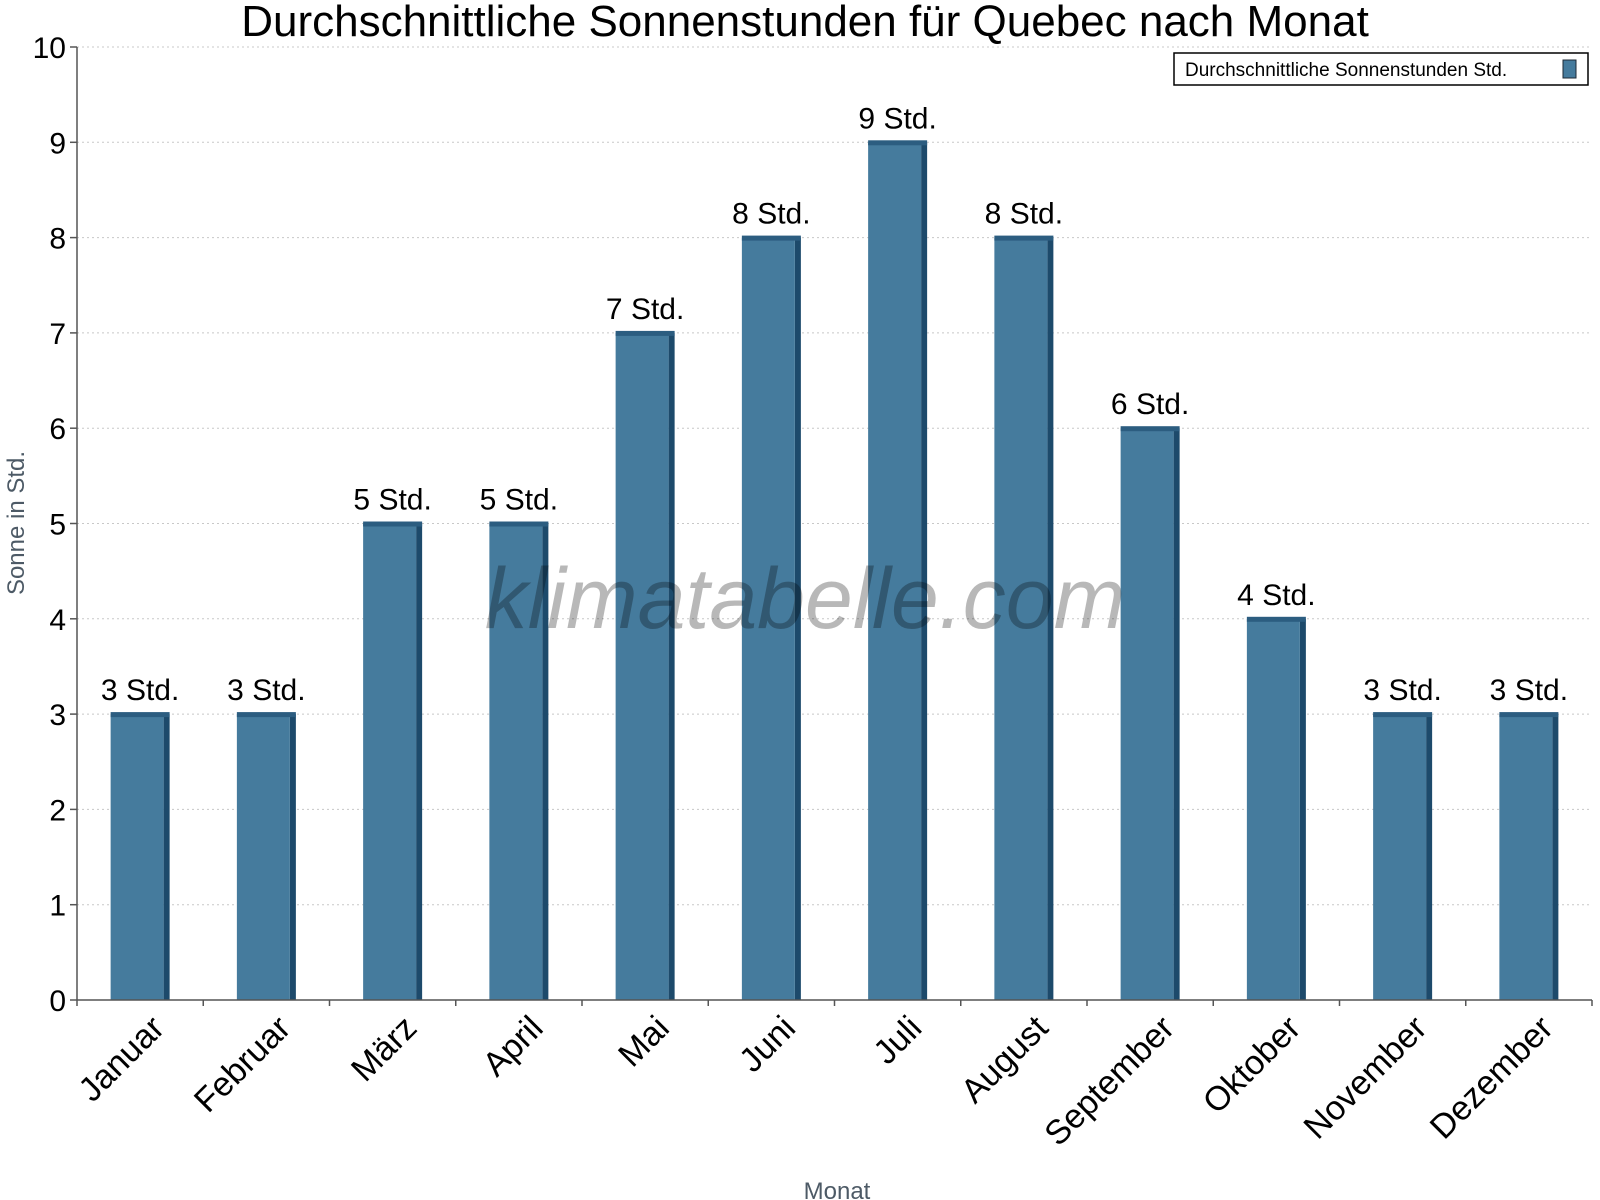 Image resolution: width=1600 pixels, height=1200 pixels. What do you see at coordinates (1346, 70) in the screenshot?
I see `legend-label: Durchschnittliche Sonnenstunden Std.` at bounding box center [1346, 70].